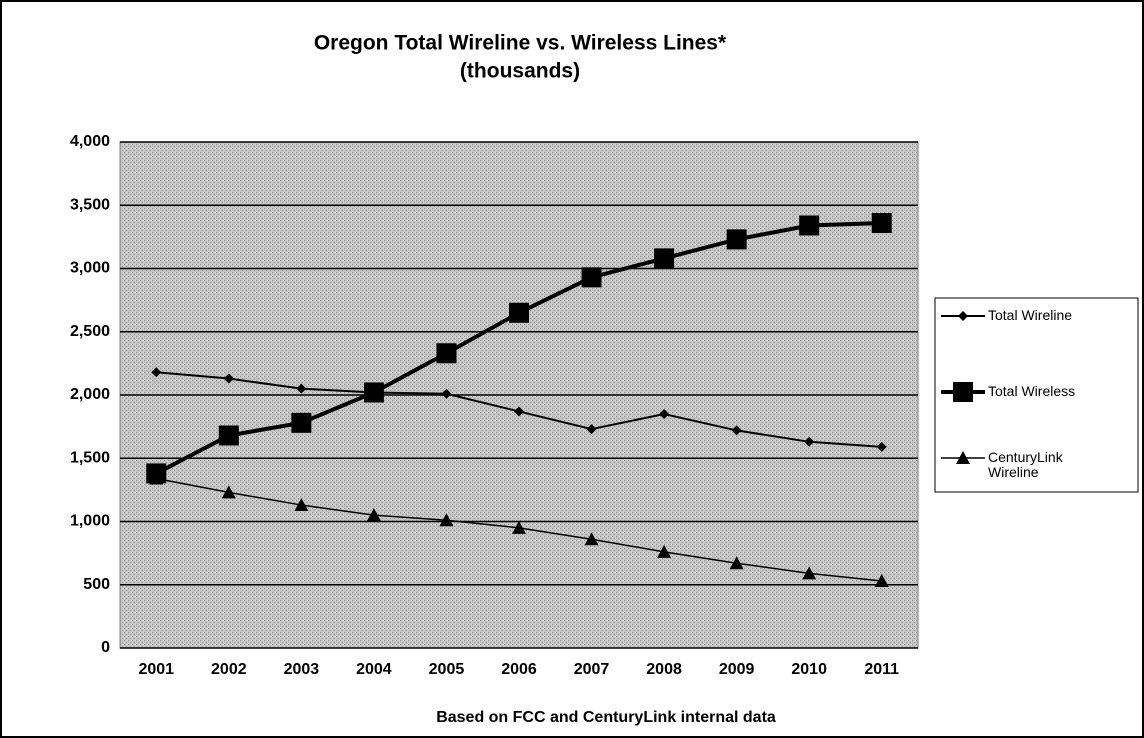 The height and width of the screenshot is (738, 1144). I want to click on legend-label: Total Wireline, so click(1030, 315).